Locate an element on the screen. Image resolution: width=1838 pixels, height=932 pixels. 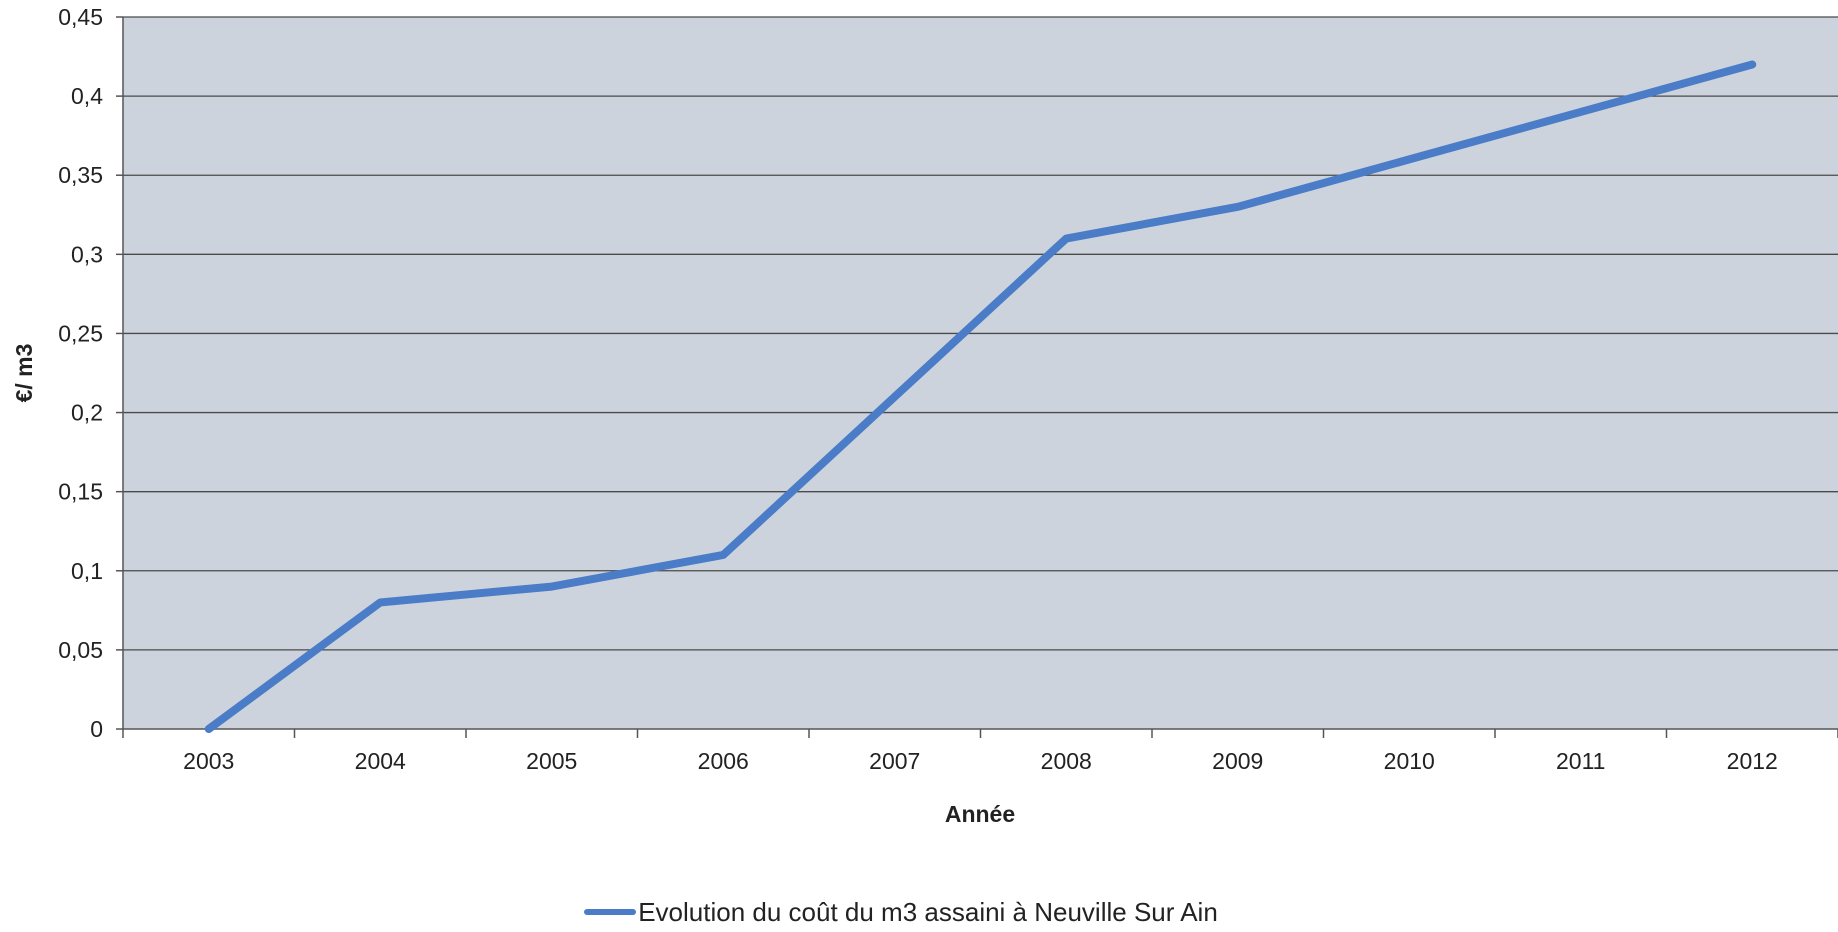
x-tick-label: 2009 is located at coordinates (1237, 761).